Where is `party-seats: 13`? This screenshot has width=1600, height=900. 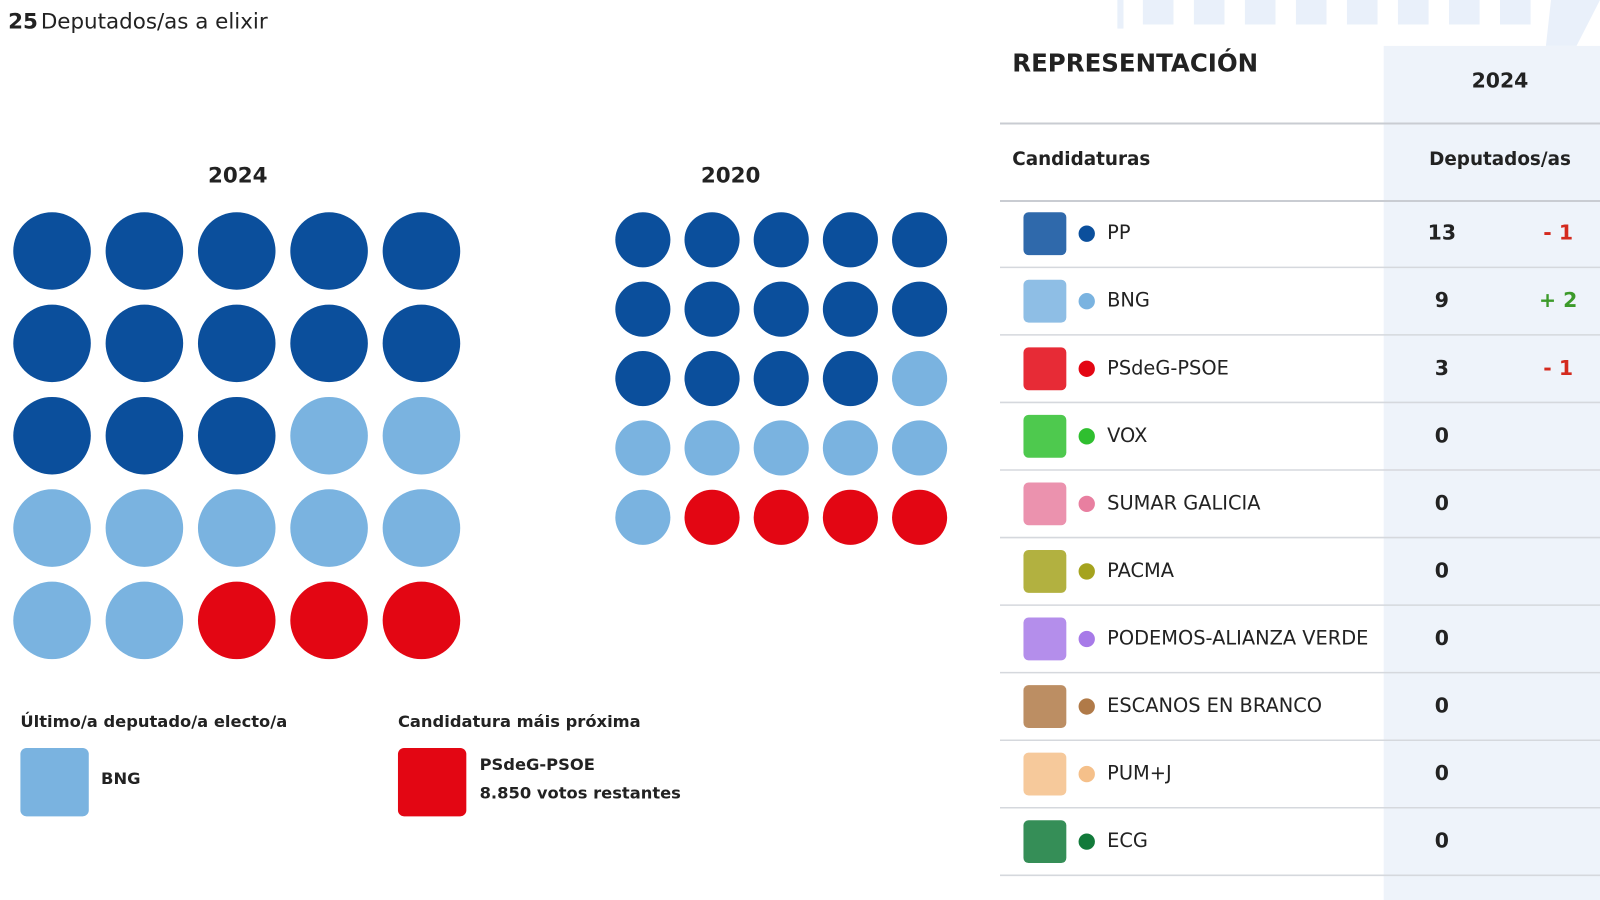 party-seats: 13 is located at coordinates (1442, 233).